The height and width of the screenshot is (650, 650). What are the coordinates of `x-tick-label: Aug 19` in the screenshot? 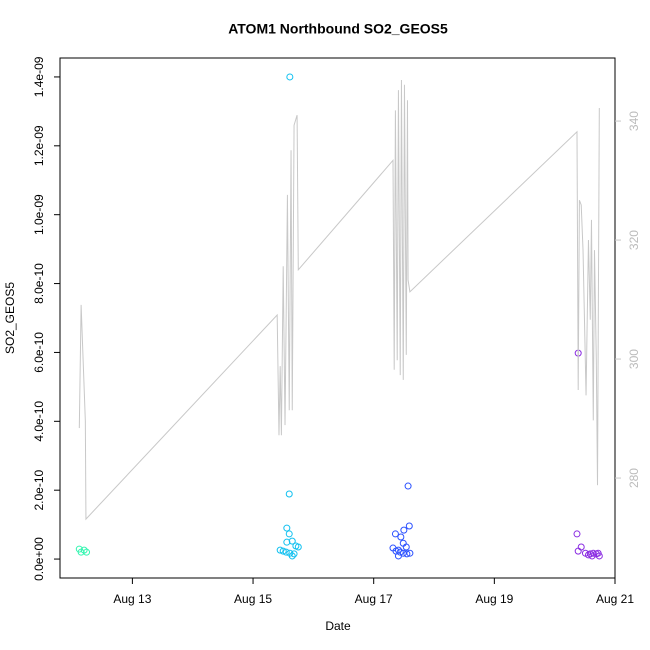 It's located at (494, 599).